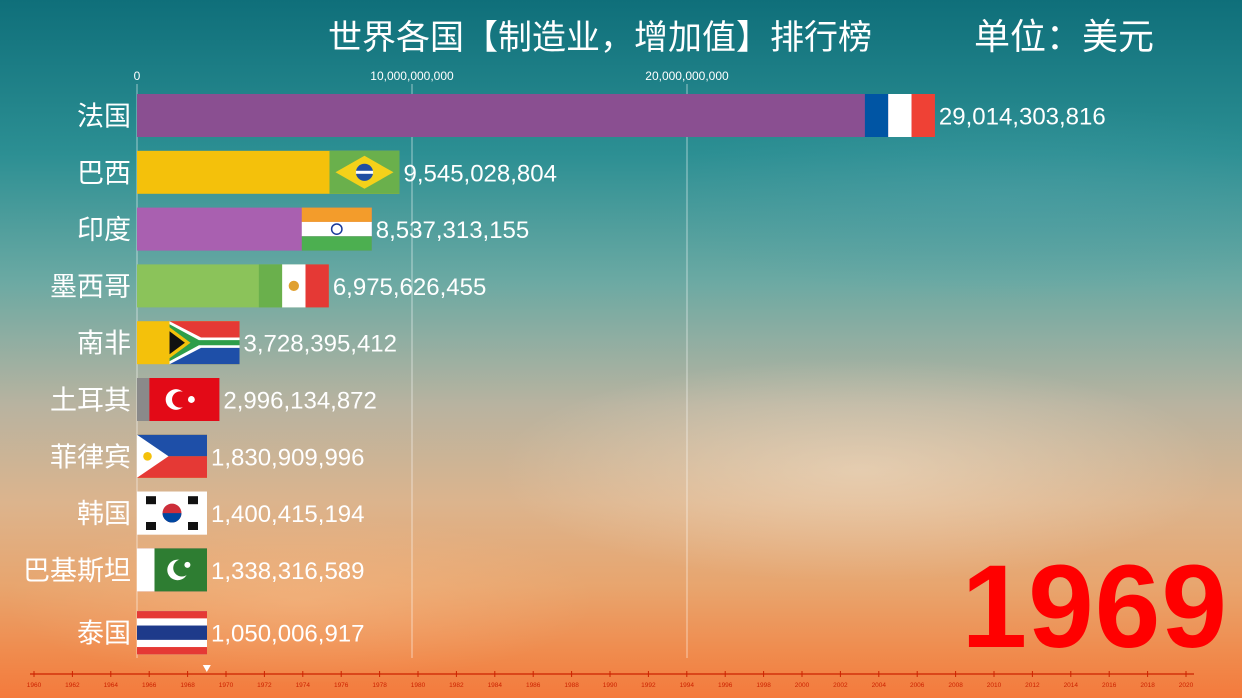 The width and height of the screenshot is (1242, 698). Describe the element at coordinates (184, 399) in the screenshot. I see `turkey-flag-icon` at that location.